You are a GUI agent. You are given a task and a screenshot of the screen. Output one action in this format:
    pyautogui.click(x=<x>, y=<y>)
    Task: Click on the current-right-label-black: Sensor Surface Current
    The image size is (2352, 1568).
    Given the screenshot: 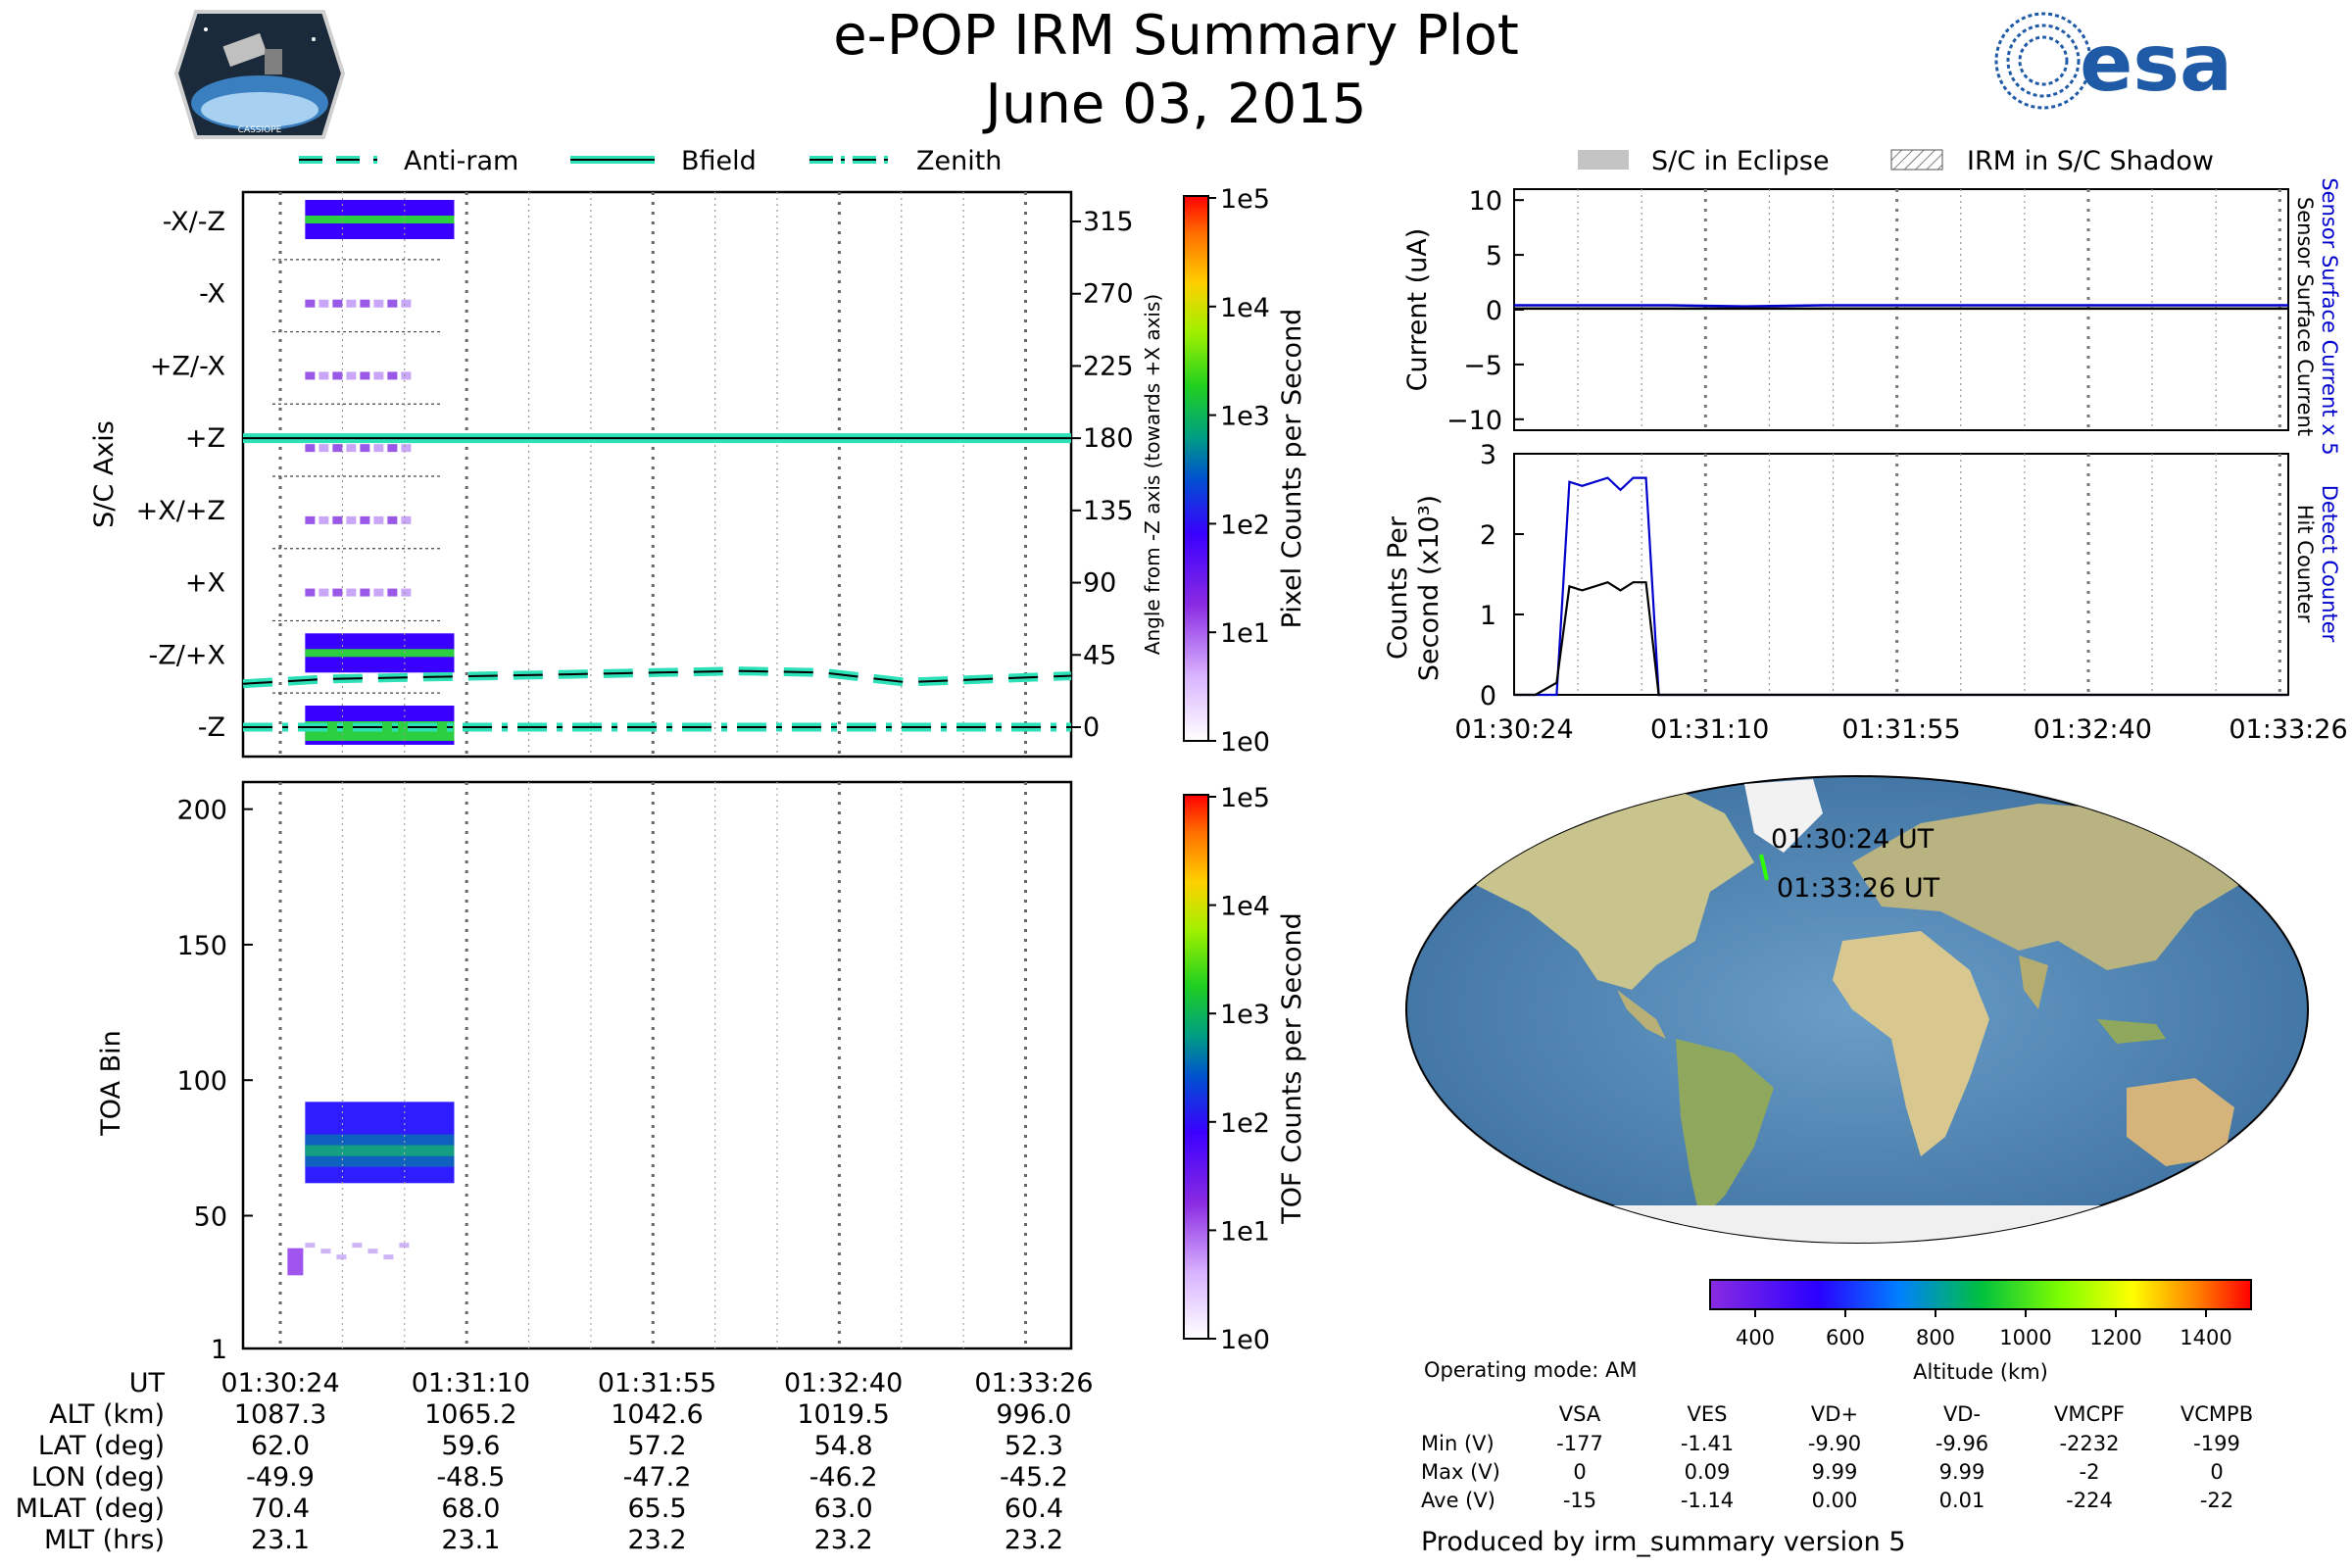 What is the action you would take?
    pyautogui.click(x=2305, y=316)
    